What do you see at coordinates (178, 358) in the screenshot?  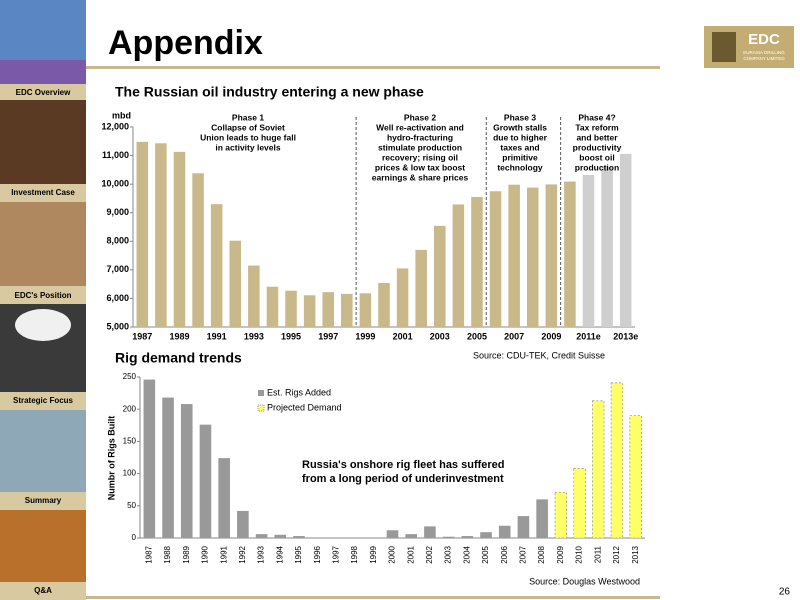 I see `chart-title: Rig demand trends` at bounding box center [178, 358].